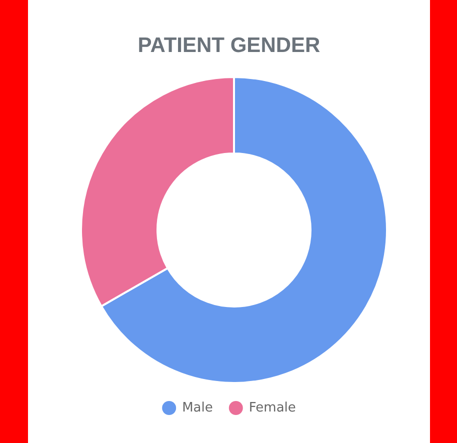  What do you see at coordinates (197, 408) in the screenshot?
I see `legend-label: Male` at bounding box center [197, 408].